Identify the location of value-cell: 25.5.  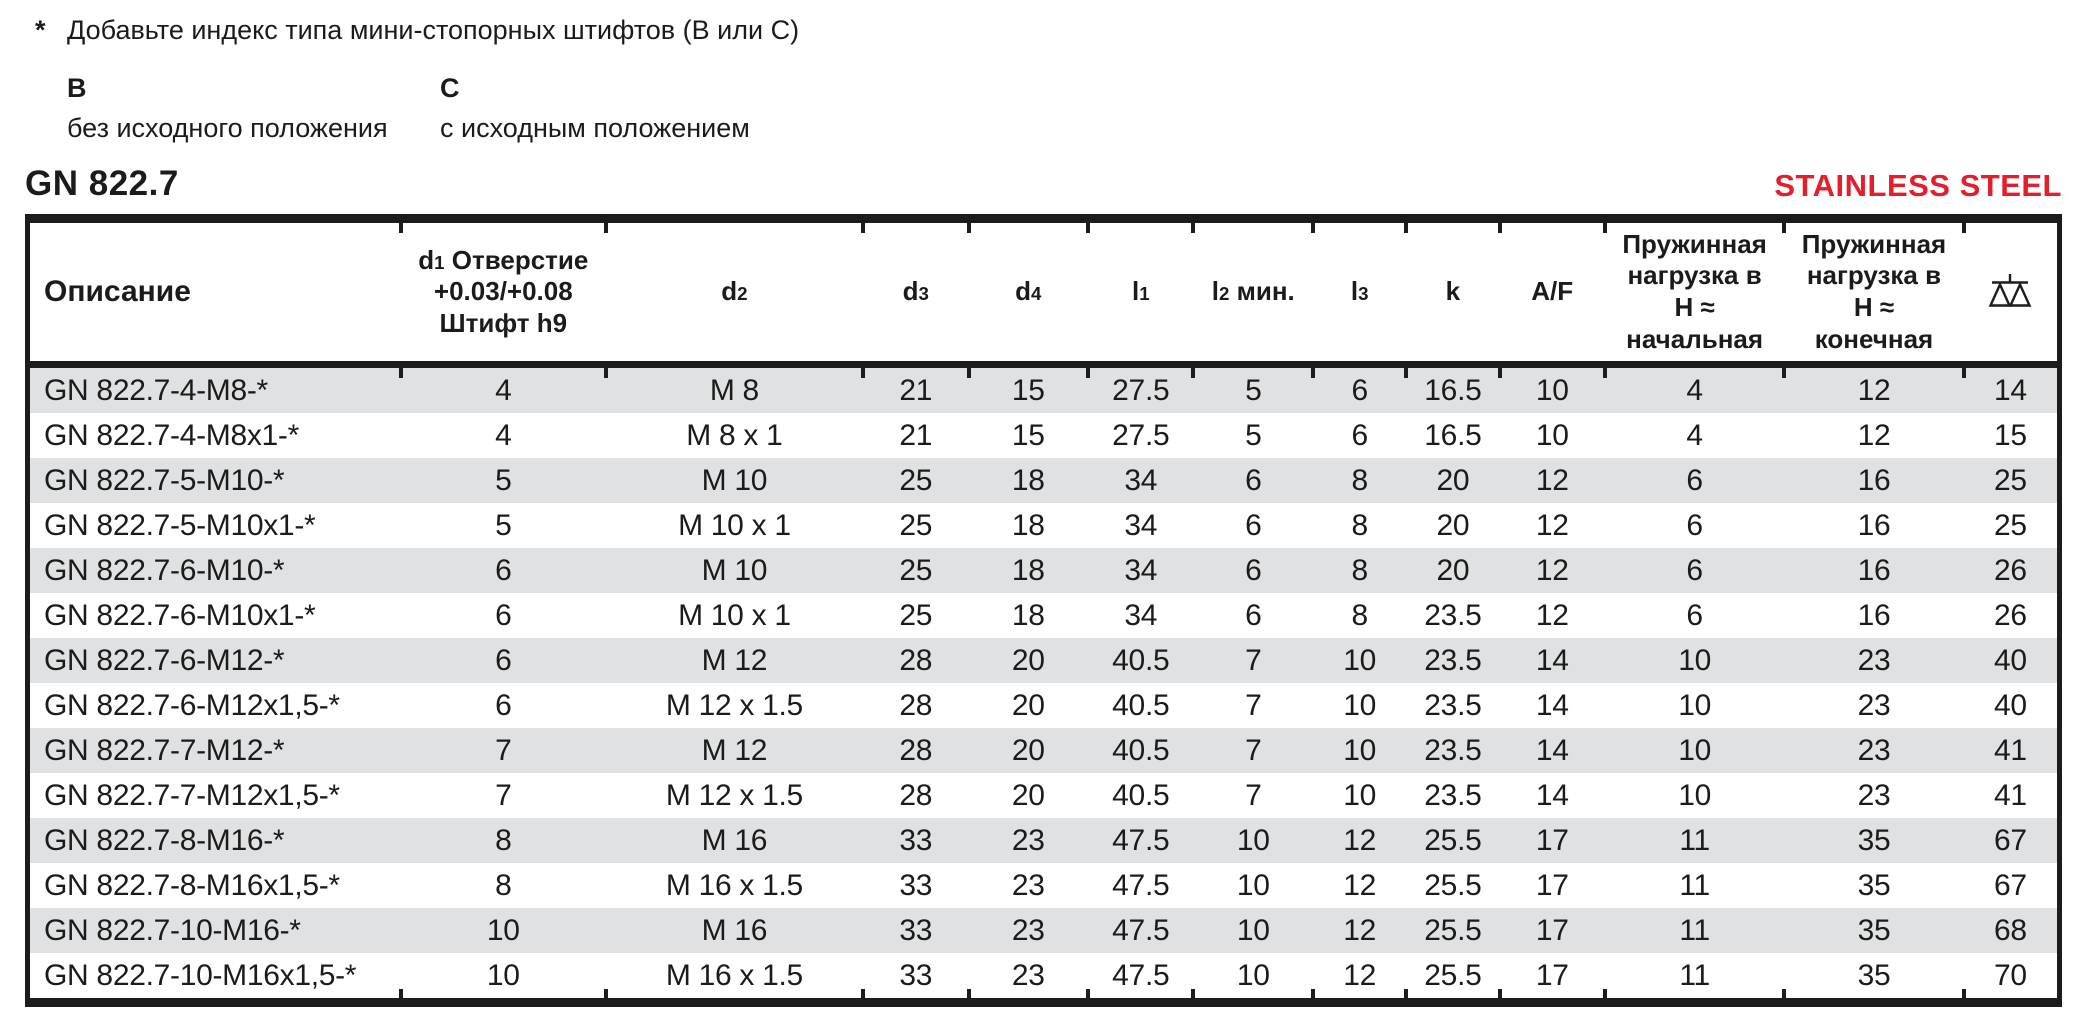
(1453, 841).